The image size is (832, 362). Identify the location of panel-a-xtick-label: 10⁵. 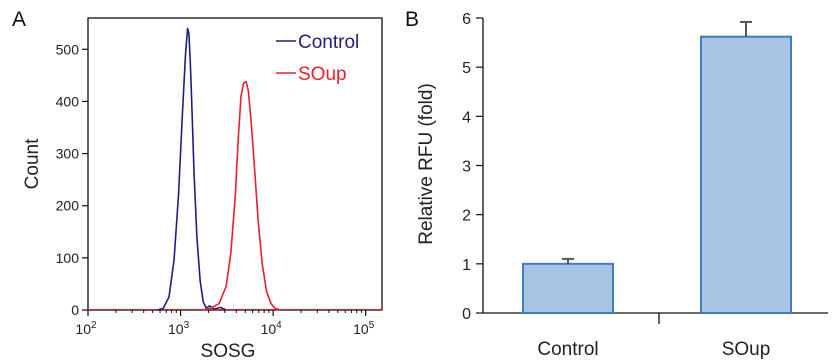
(364, 328).